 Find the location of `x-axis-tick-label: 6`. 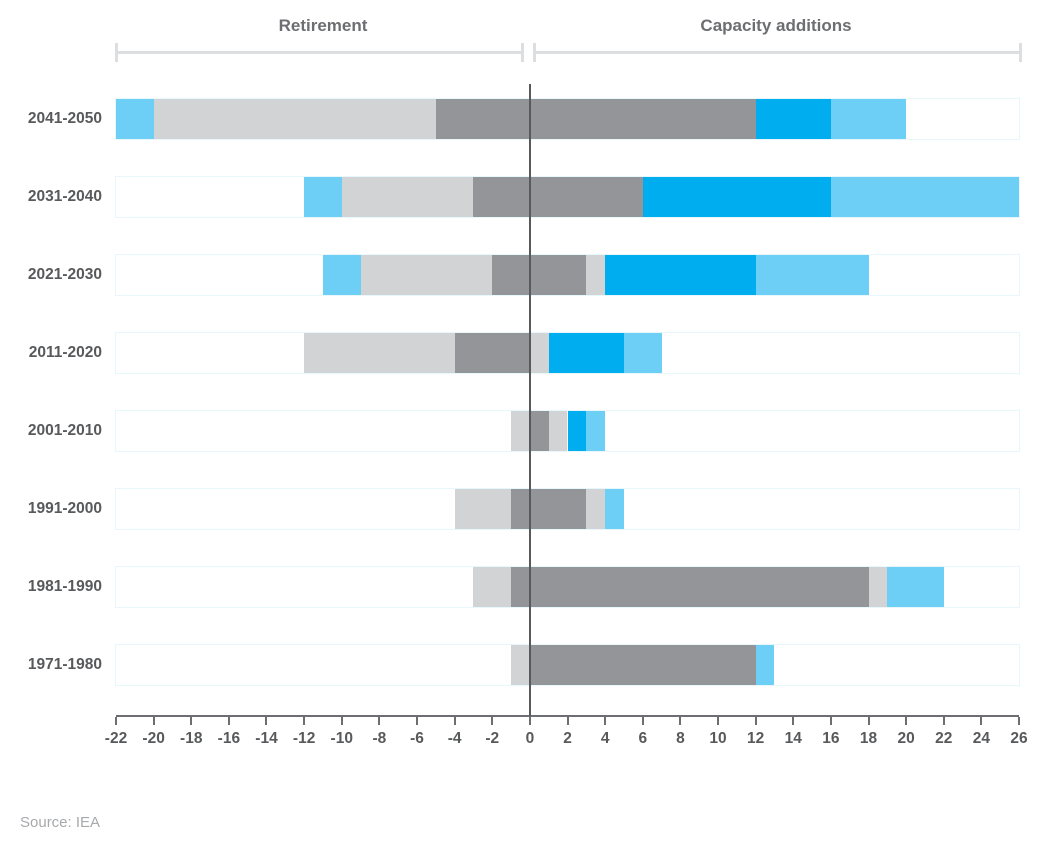

x-axis-tick-label: 6 is located at coordinates (643, 738).